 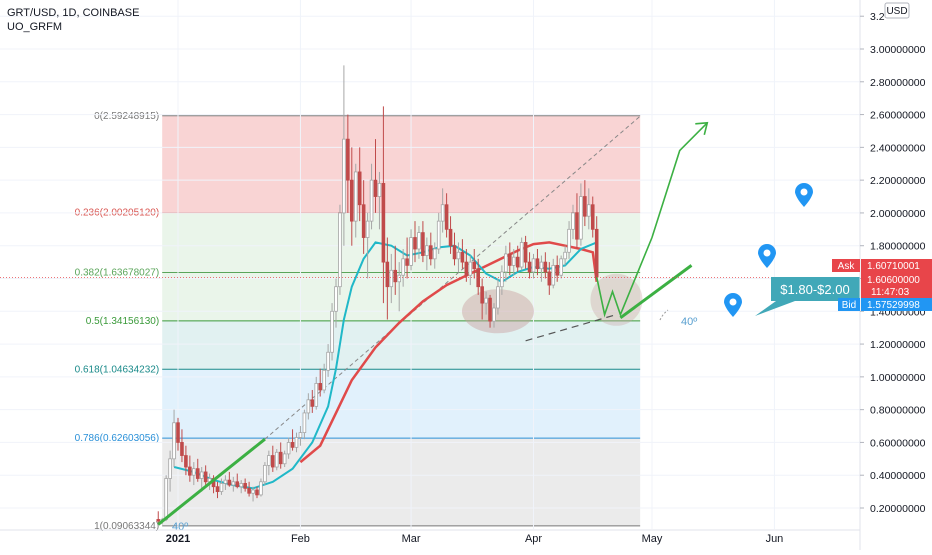 I want to click on map-pin-marker-bottom, so click(x=733, y=305).